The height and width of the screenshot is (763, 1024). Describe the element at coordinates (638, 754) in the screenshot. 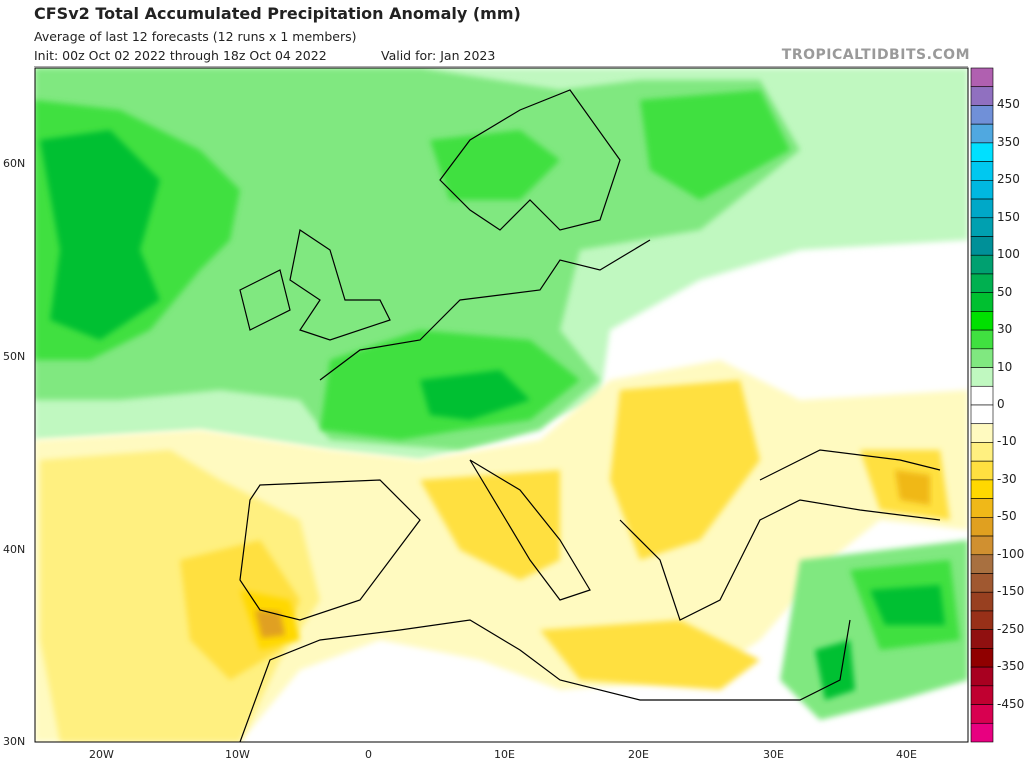

I see `lon-label: 20E` at that location.